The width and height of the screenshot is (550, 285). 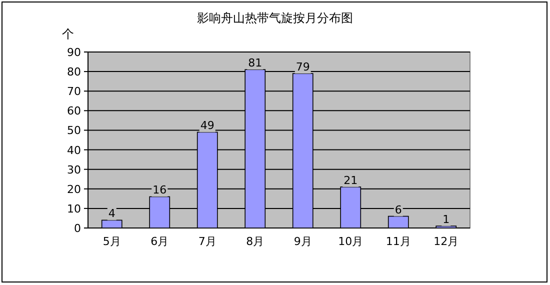 I want to click on y-tick-label: 10, so click(x=74, y=209).